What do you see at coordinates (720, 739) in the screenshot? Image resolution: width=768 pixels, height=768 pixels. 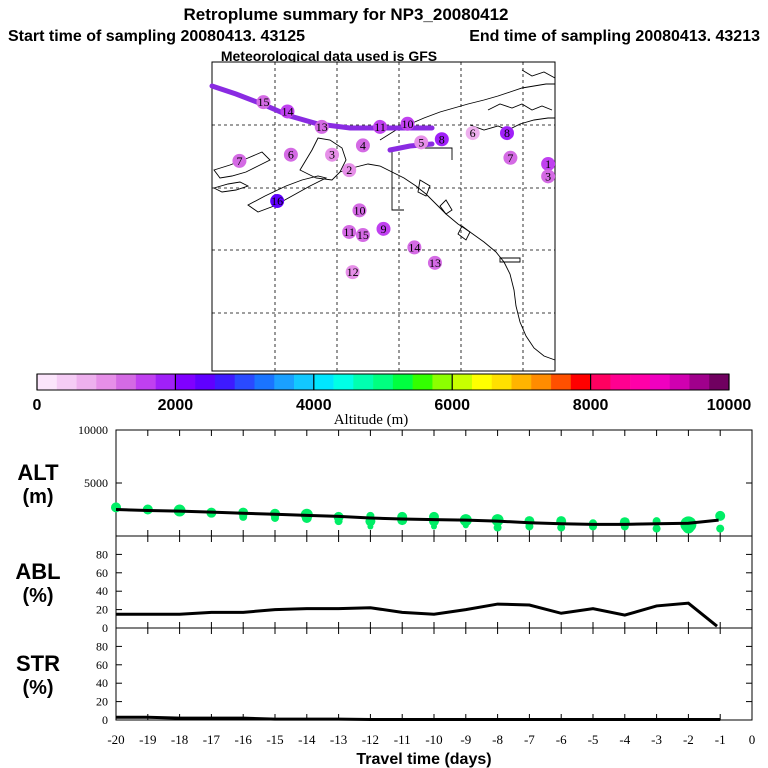 I see `x-tick-label: -1` at bounding box center [720, 739].